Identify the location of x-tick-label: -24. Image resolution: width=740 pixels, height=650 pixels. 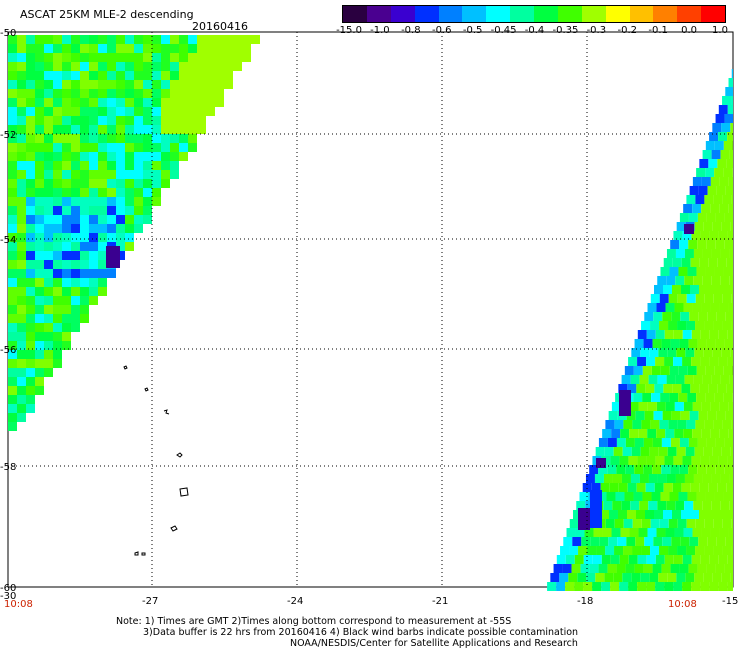
(295, 601).